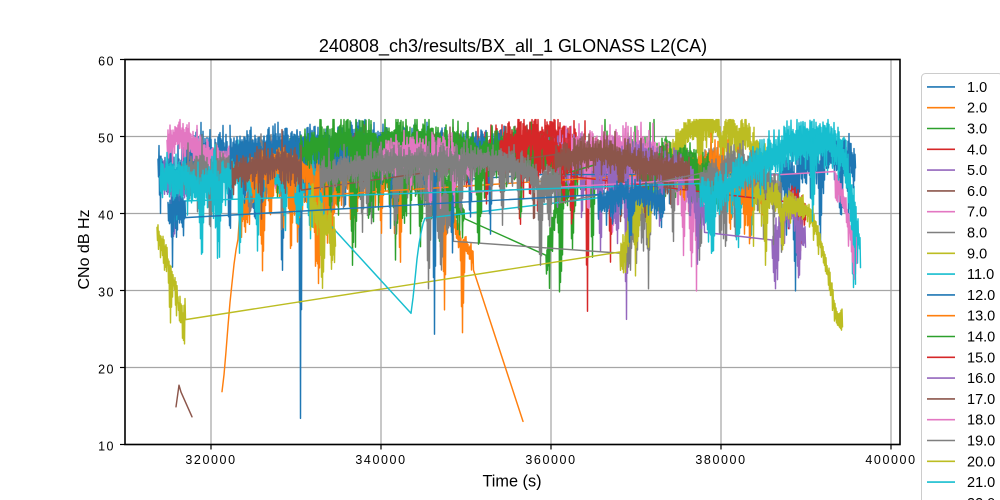 The width and height of the screenshot is (1000, 500). Describe the element at coordinates (720, 460) in the screenshot. I see `svg-text: 380000` at that location.